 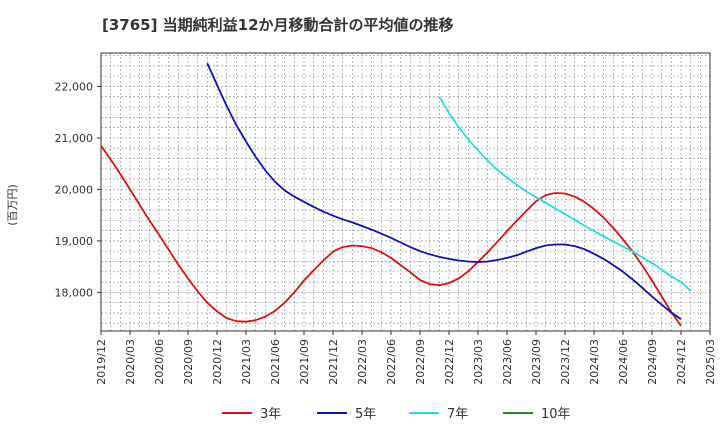 I want to click on x-tick-label: 2020/06, so click(x=159, y=362).